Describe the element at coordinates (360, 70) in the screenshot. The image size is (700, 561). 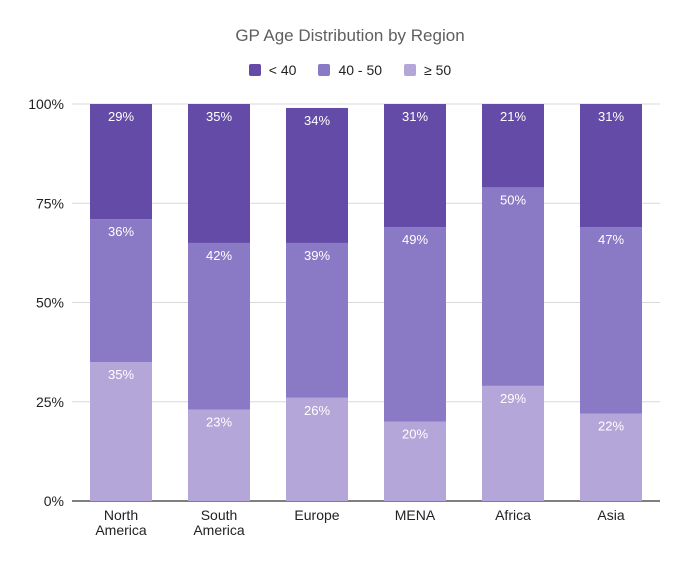
I see `legend-label: 40 - 50` at that location.